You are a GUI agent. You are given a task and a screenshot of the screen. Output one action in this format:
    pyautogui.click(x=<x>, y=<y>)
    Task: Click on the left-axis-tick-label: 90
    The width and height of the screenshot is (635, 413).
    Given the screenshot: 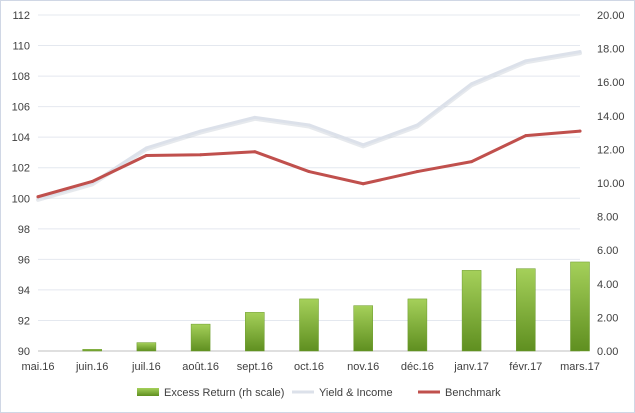 What is the action you would take?
    pyautogui.click(x=24, y=352)
    